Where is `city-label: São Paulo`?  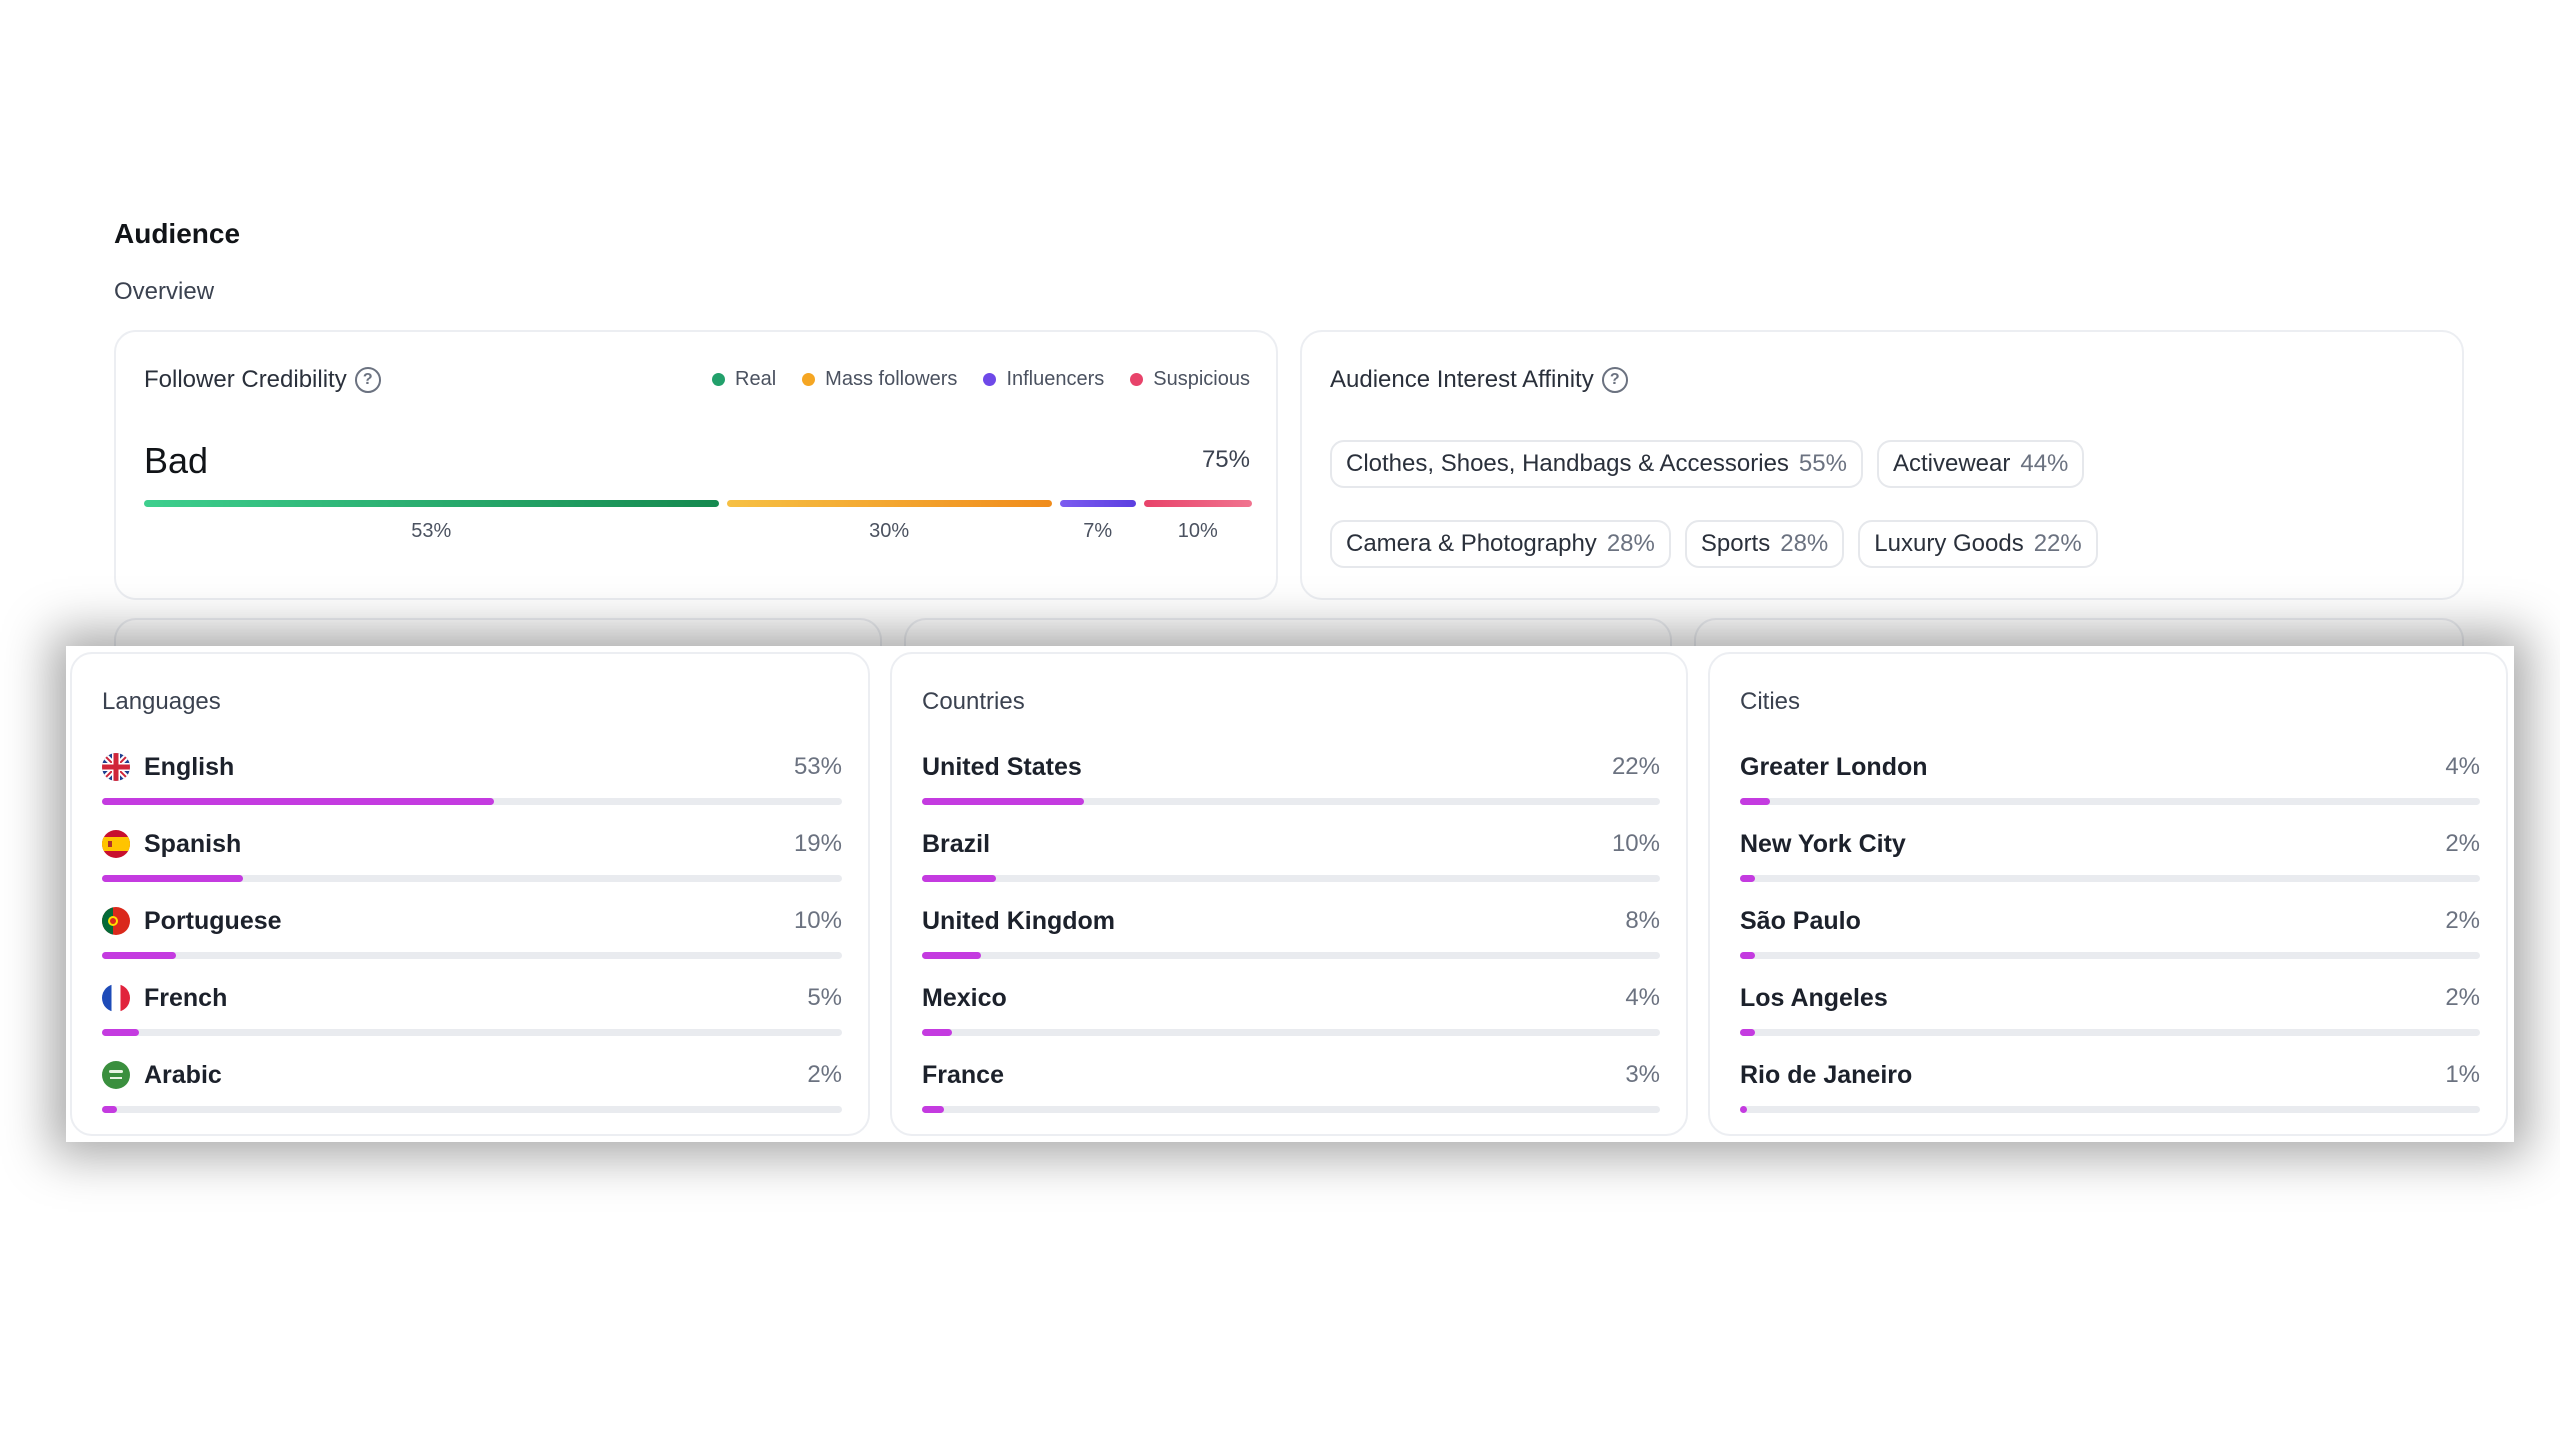 city-label: São Paulo is located at coordinates (1800, 920).